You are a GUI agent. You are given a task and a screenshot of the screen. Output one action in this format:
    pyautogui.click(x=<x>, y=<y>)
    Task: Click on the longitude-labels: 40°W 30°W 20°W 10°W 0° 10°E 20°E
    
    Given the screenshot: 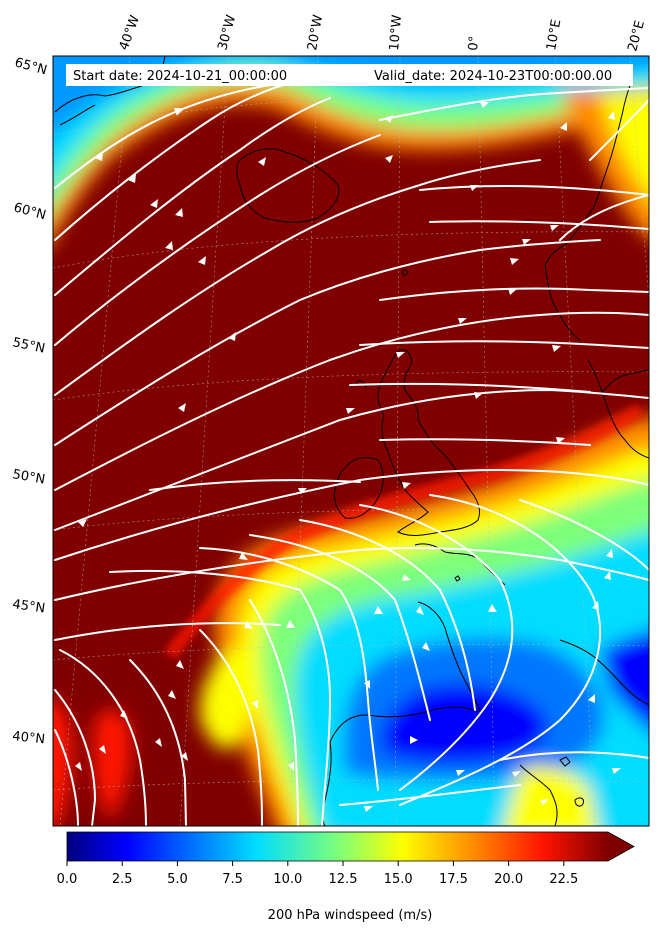 What is the action you would take?
    pyautogui.click(x=382, y=33)
    